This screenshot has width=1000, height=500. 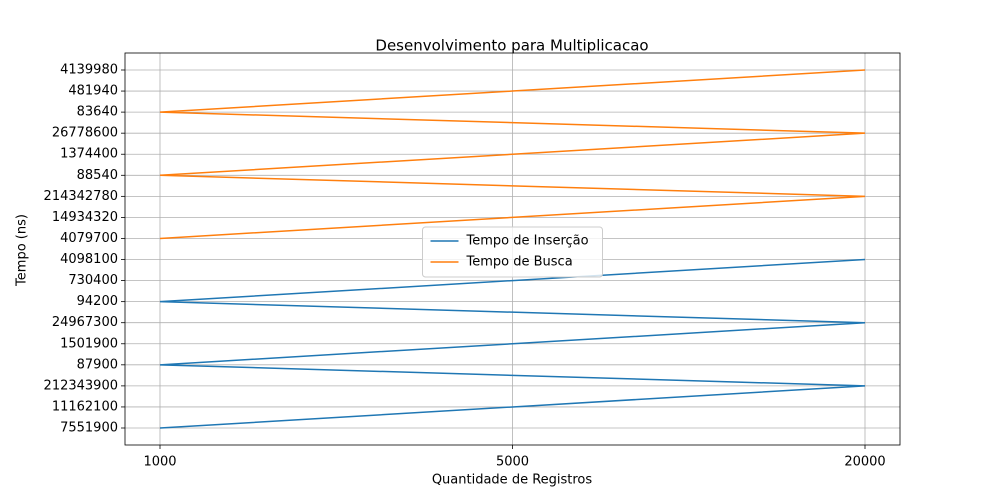 I want to click on chart-title: Desenvolvimento para Multiplicacao, so click(x=511, y=46).